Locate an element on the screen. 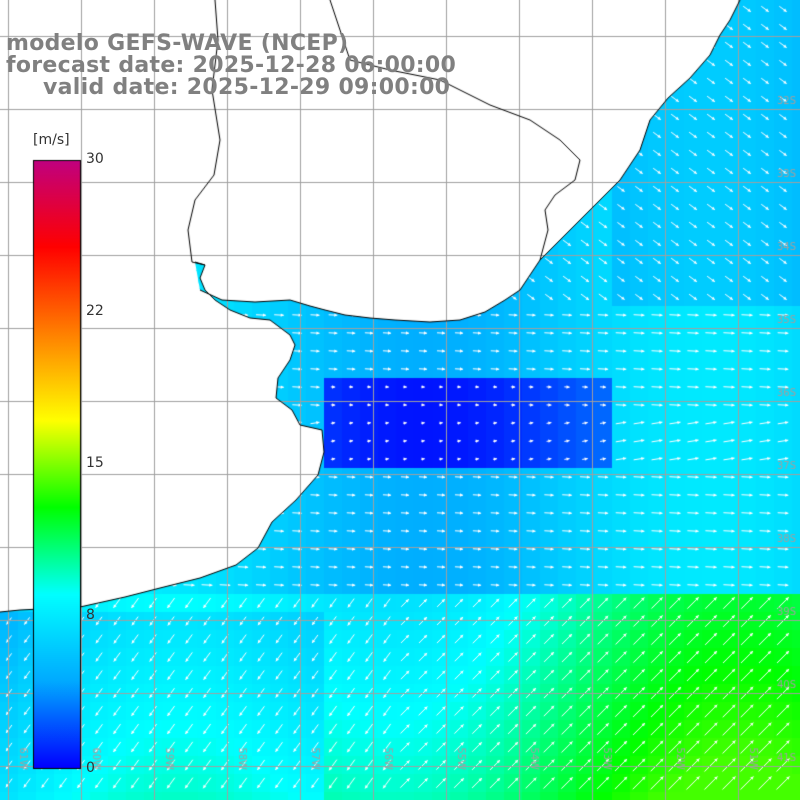  forecast-date: forecast date: 2025-12-28 06:00:00 is located at coordinates (231, 65).